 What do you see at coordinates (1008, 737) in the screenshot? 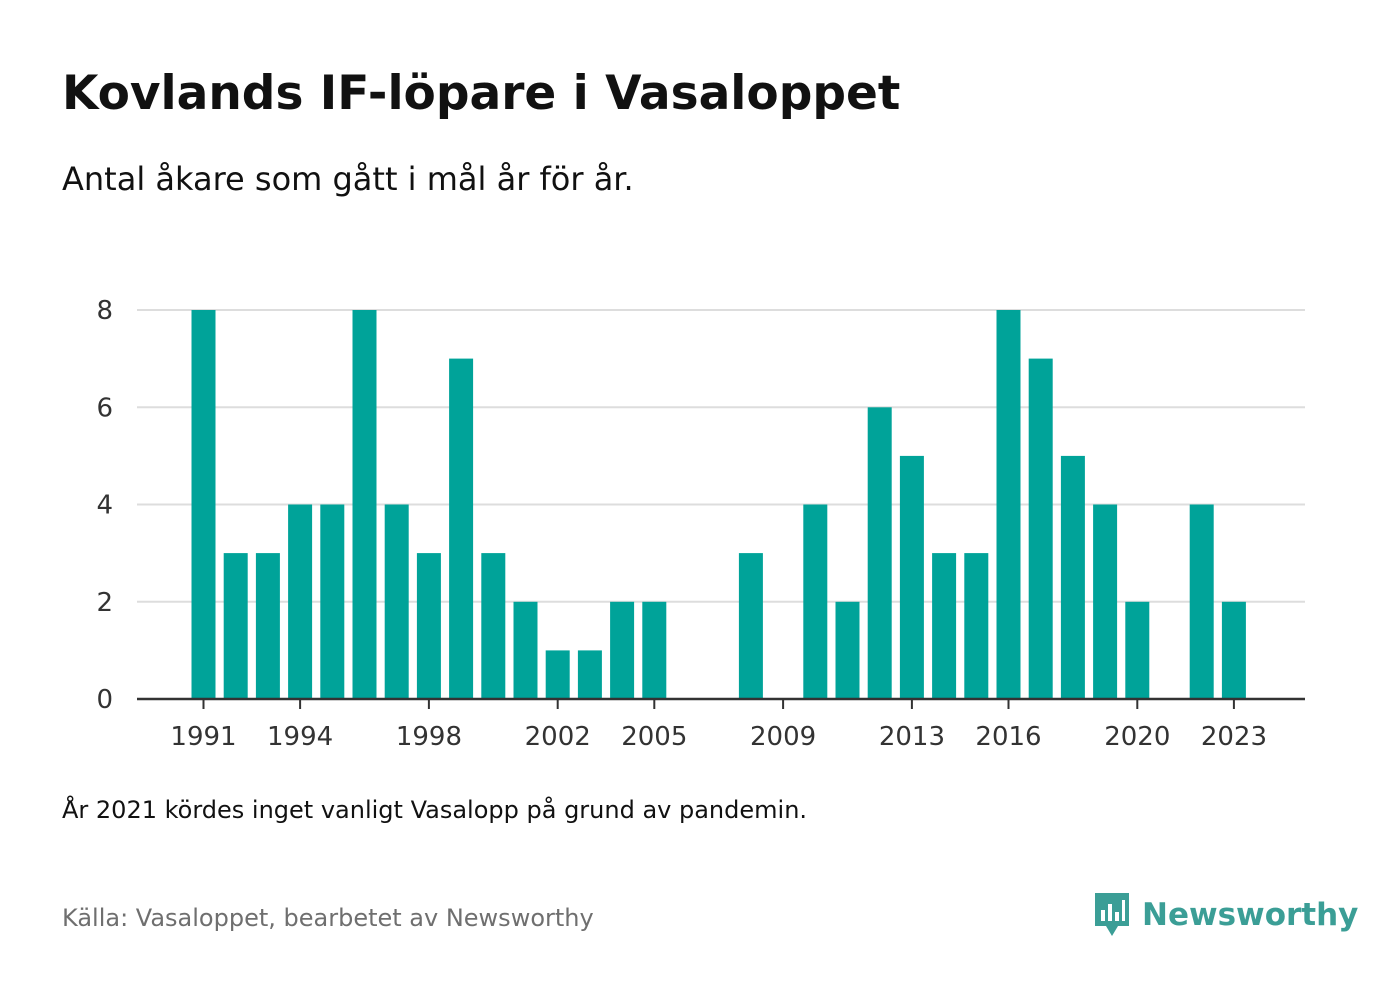
I see `x-tick-label: 2016` at bounding box center [1008, 737].